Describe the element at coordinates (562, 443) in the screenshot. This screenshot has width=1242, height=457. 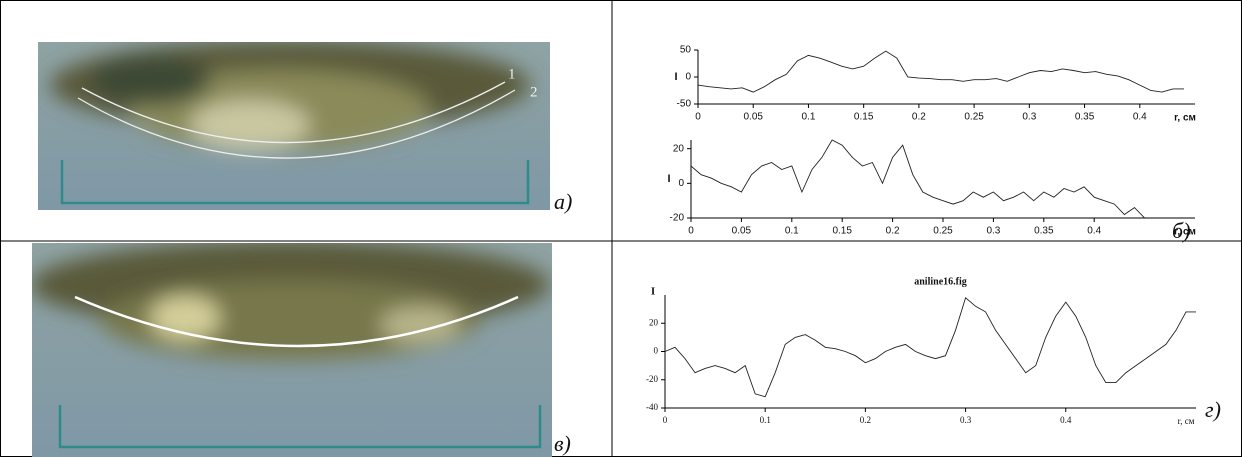
I see `panel-label: в)` at that location.